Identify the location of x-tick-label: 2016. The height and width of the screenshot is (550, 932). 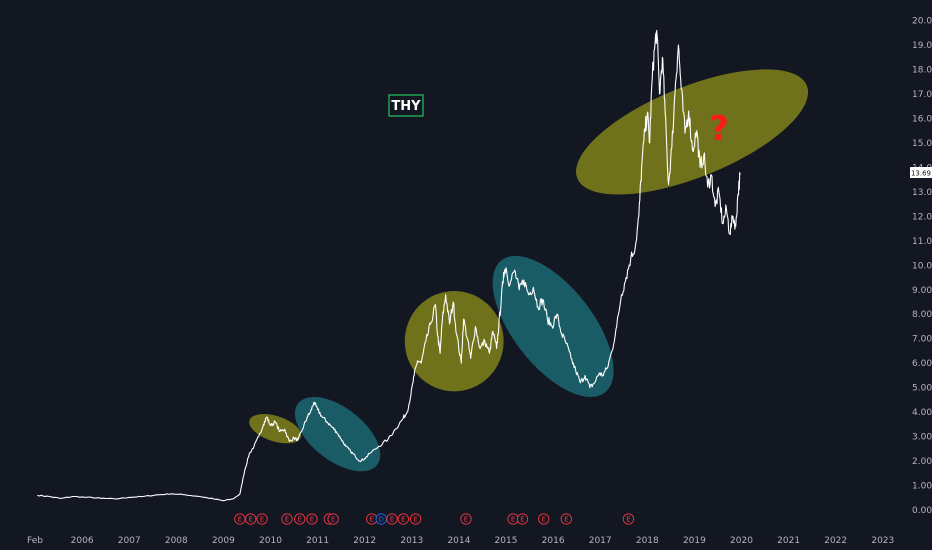
(553, 541).